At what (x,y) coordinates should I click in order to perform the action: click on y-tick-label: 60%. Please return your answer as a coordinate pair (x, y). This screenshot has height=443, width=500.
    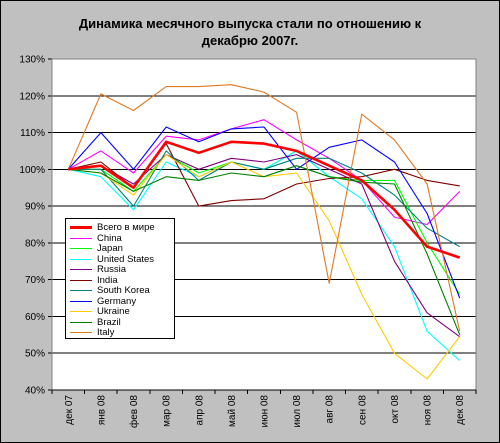
    Looking at the image, I should click on (35, 317).